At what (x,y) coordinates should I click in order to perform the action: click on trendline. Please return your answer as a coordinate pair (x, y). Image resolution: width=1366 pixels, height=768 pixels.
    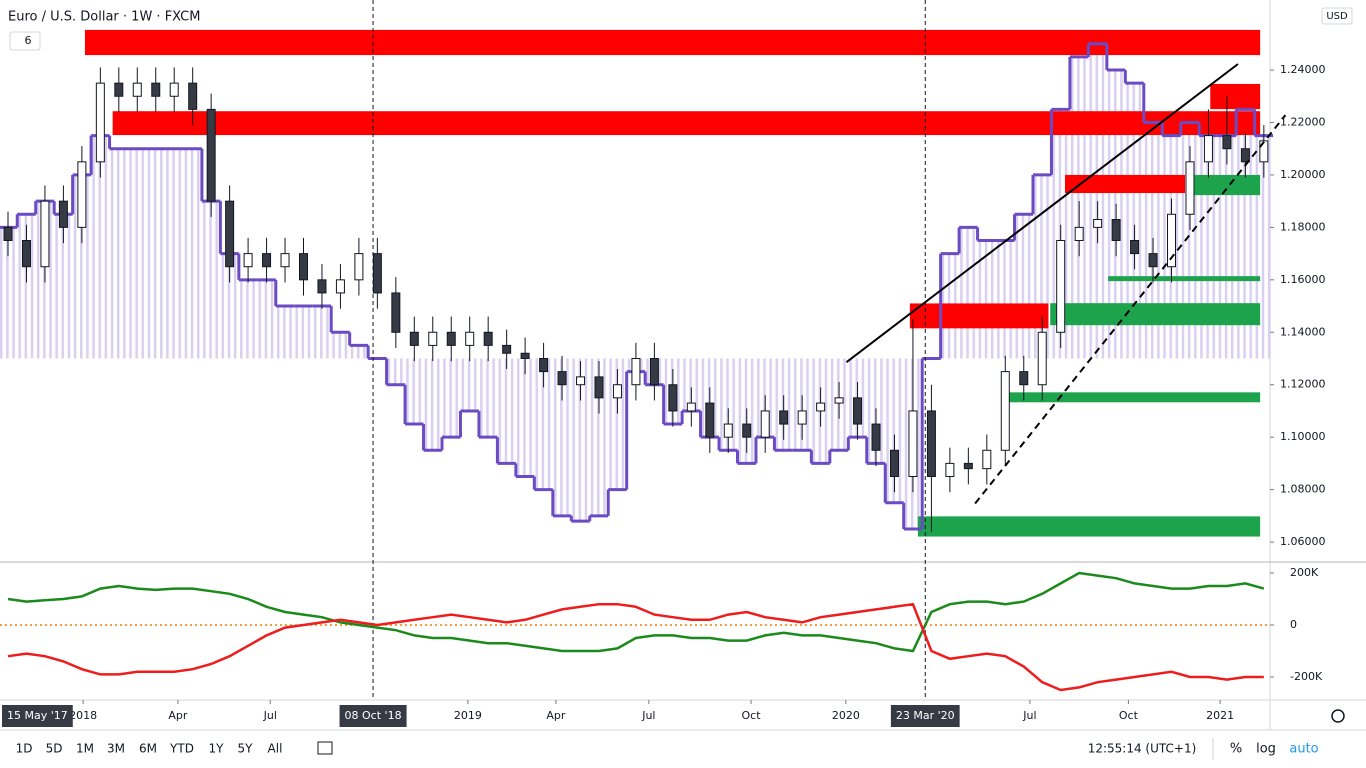
    Looking at the image, I should click on (1042, 213).